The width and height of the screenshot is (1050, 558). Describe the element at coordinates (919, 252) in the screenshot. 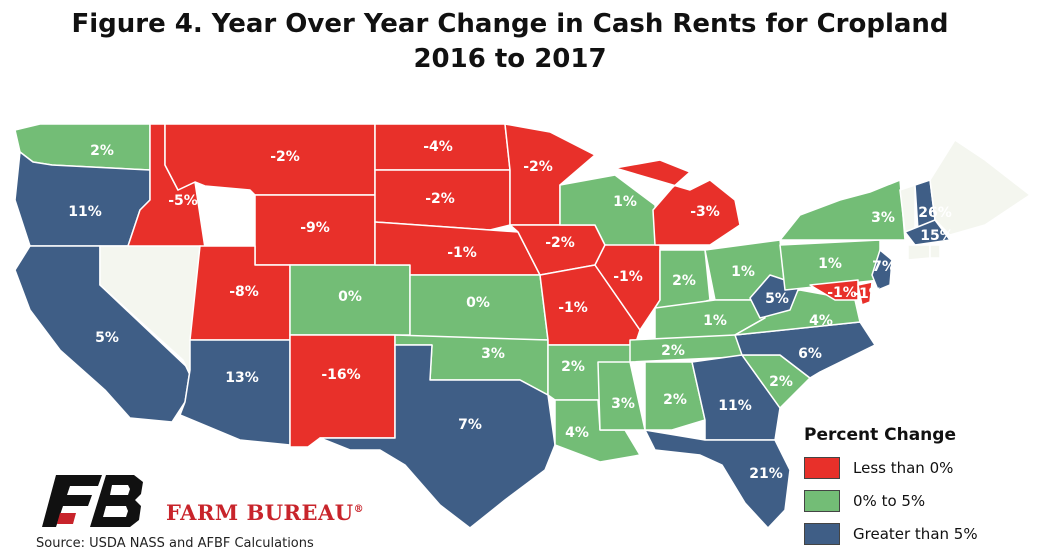

I see `state-ct` at that location.